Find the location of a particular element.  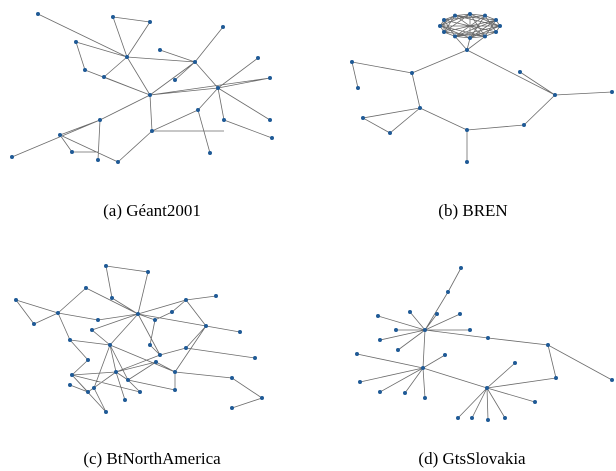

graph-d is located at coordinates (484, 344).